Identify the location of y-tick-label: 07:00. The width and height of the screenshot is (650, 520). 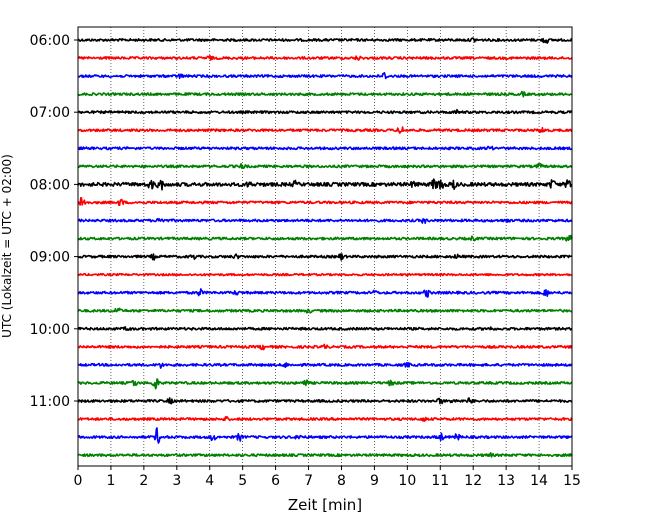
(50, 113).